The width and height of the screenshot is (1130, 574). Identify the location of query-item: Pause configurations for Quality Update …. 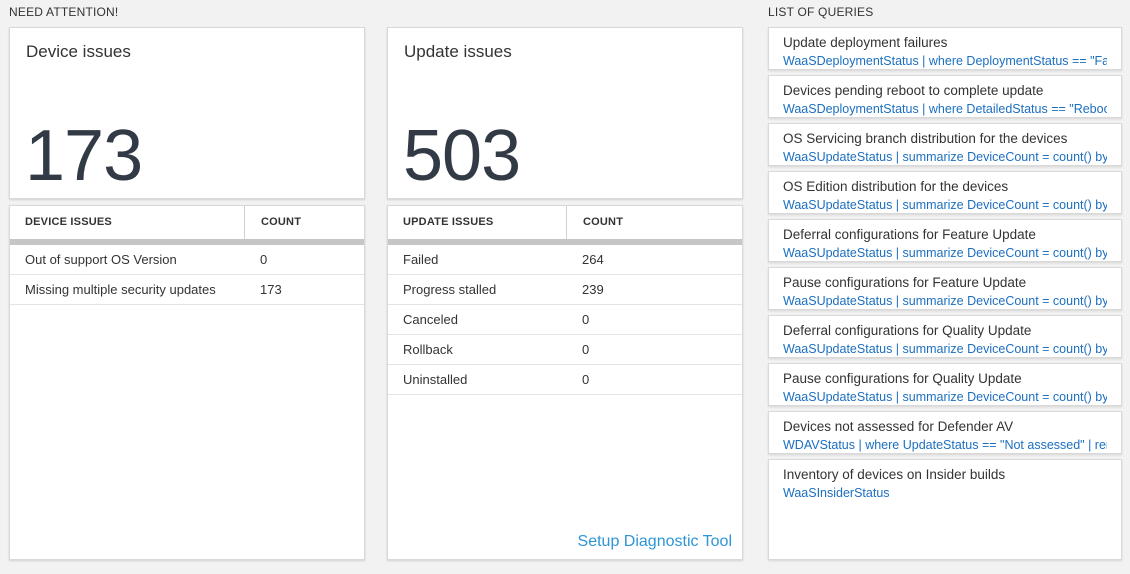
(945, 384).